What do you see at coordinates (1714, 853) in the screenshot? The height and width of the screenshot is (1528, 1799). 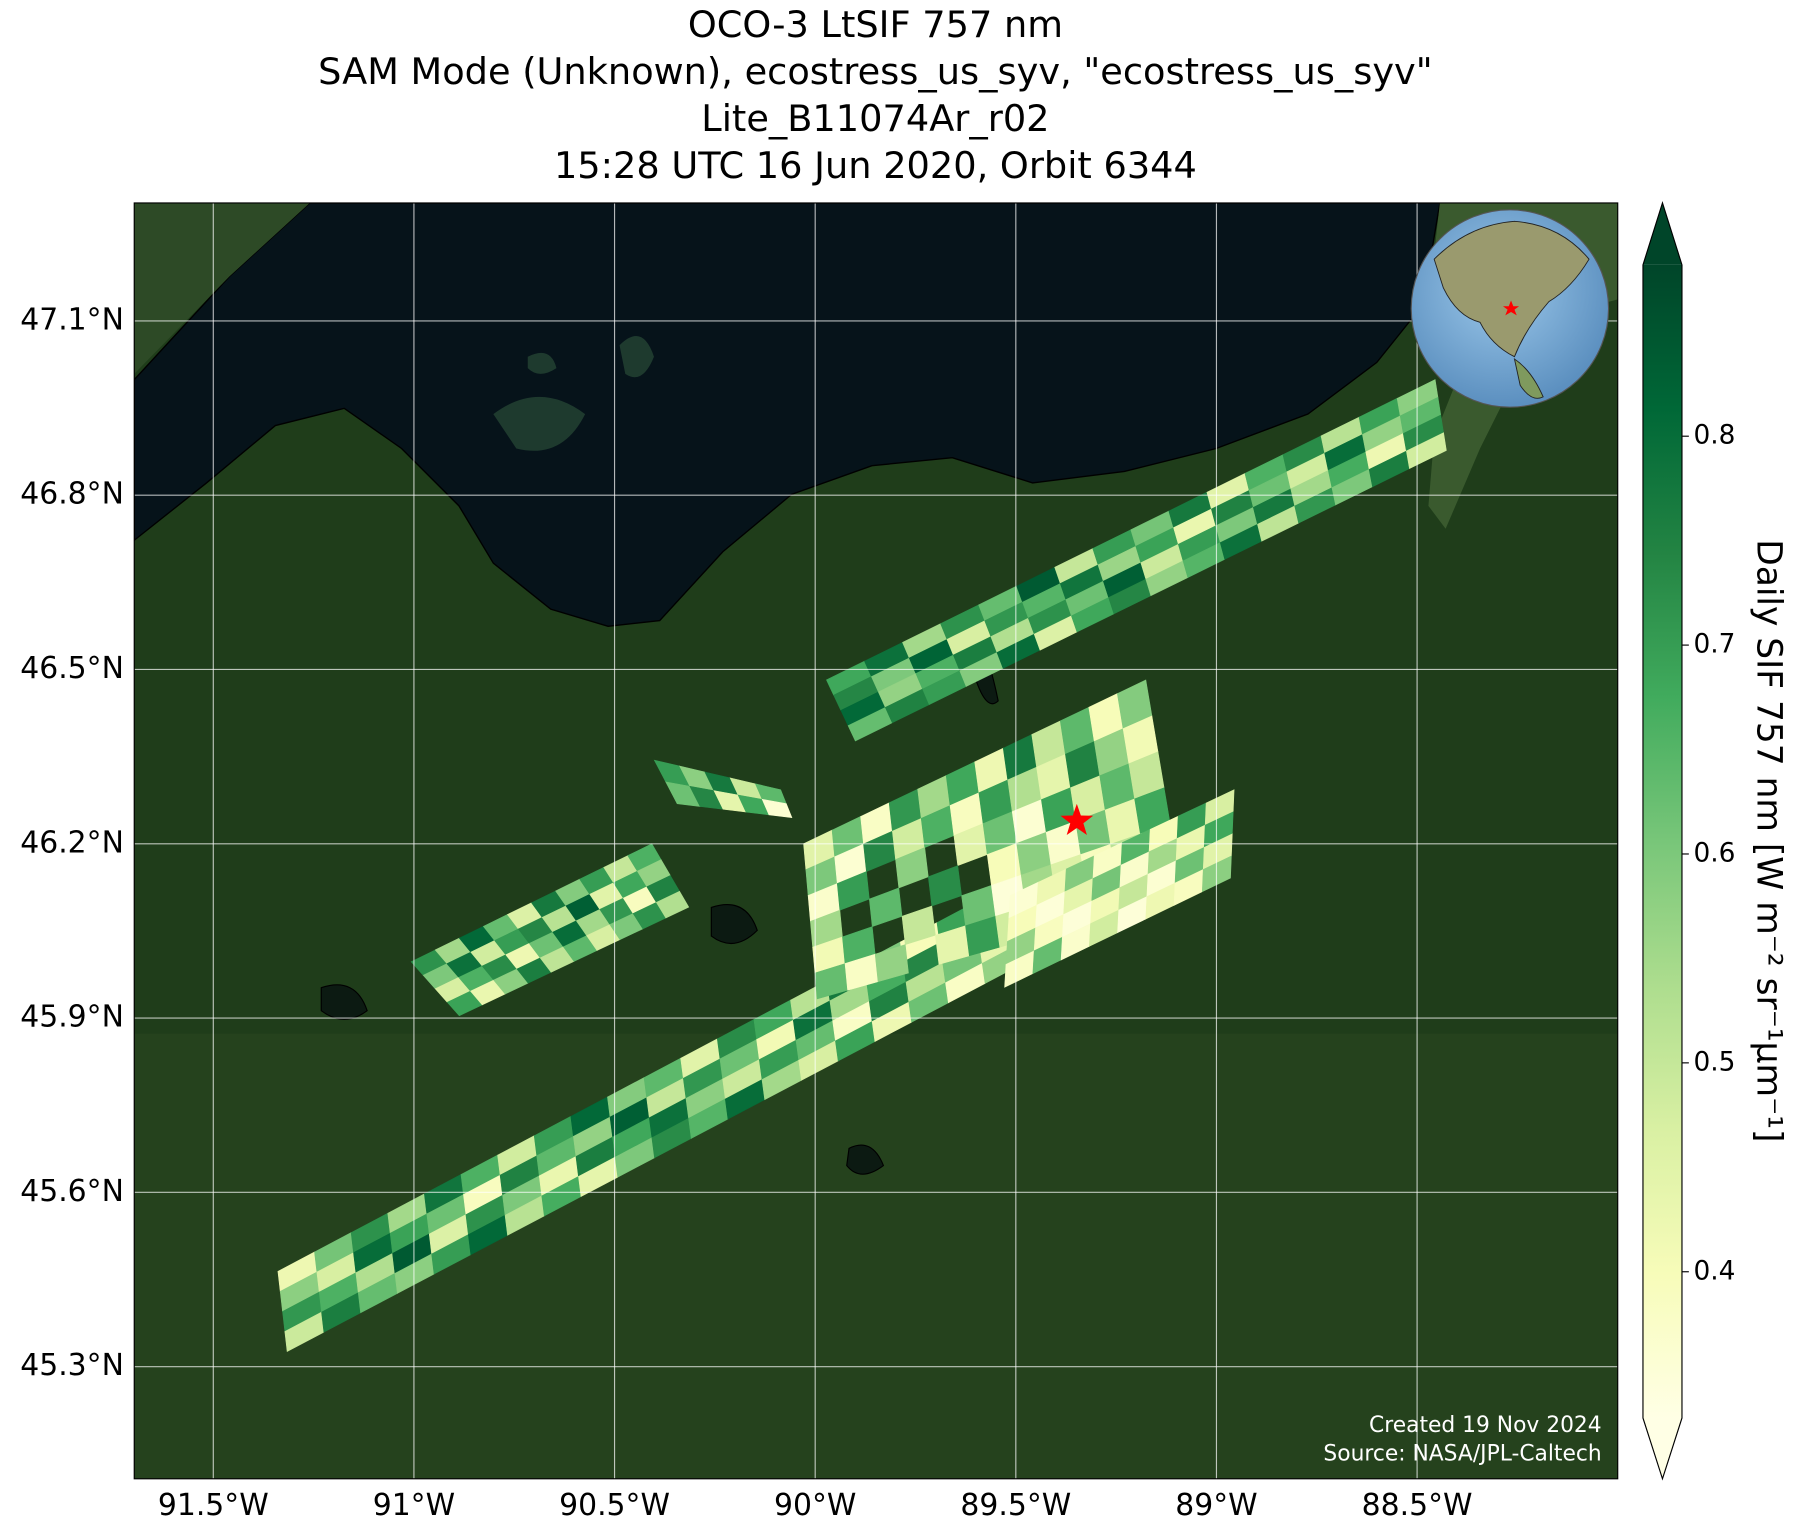 I see `colorbar-tick-label: 0.6` at bounding box center [1714, 853].